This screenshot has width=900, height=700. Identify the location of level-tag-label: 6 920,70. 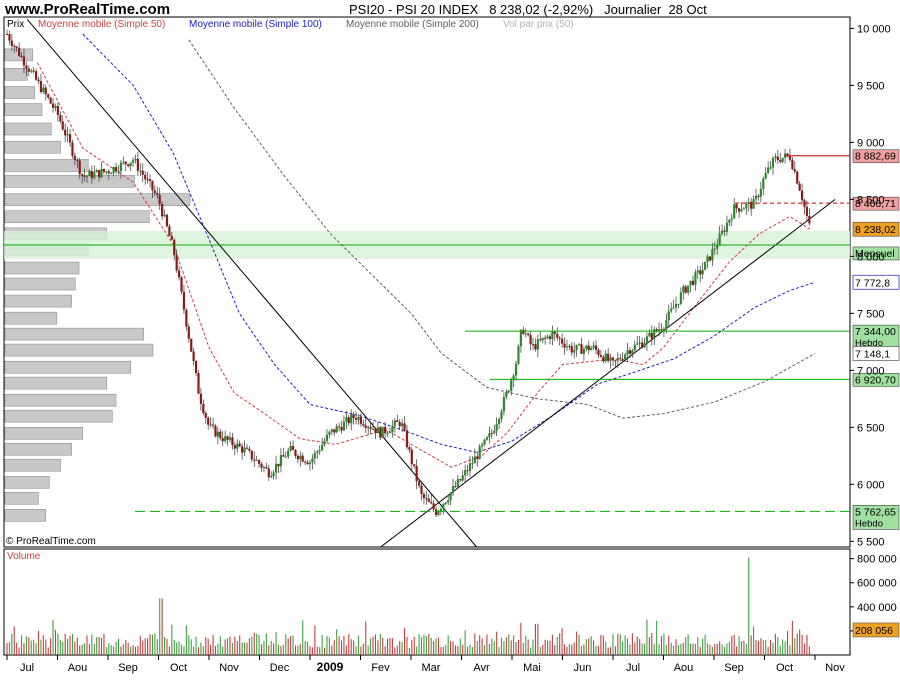
(875, 380).